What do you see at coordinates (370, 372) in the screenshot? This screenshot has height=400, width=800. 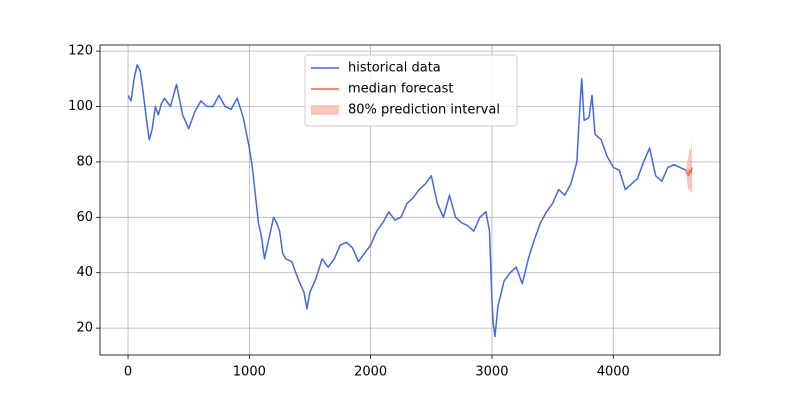 I see `x-tick-label: 2000` at bounding box center [370, 372].